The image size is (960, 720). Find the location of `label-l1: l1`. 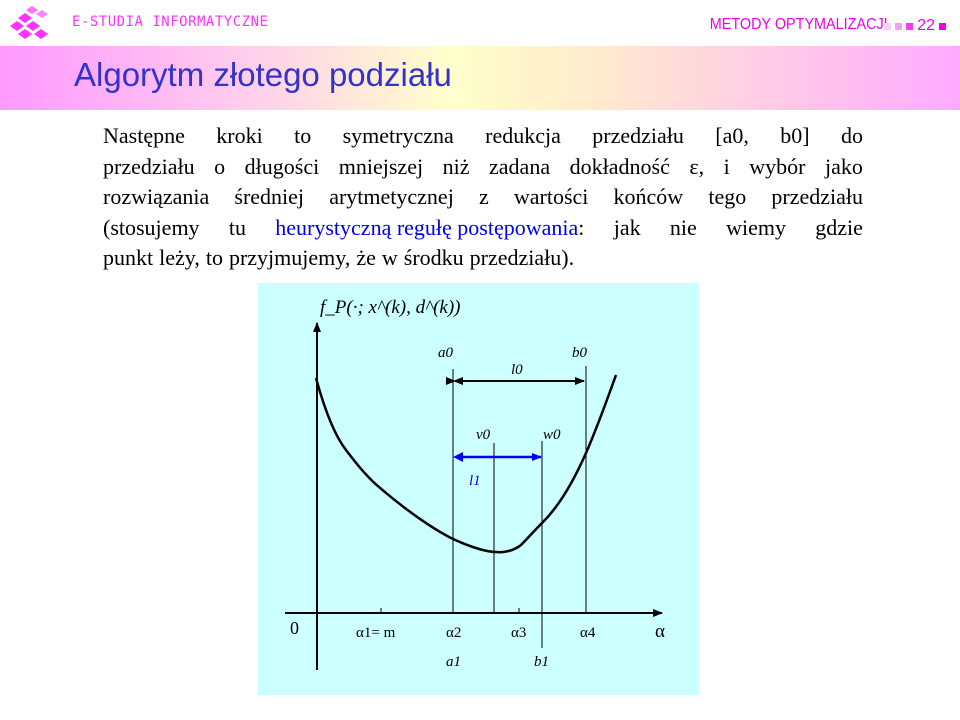

label-l1: l1 is located at coordinates (475, 481).